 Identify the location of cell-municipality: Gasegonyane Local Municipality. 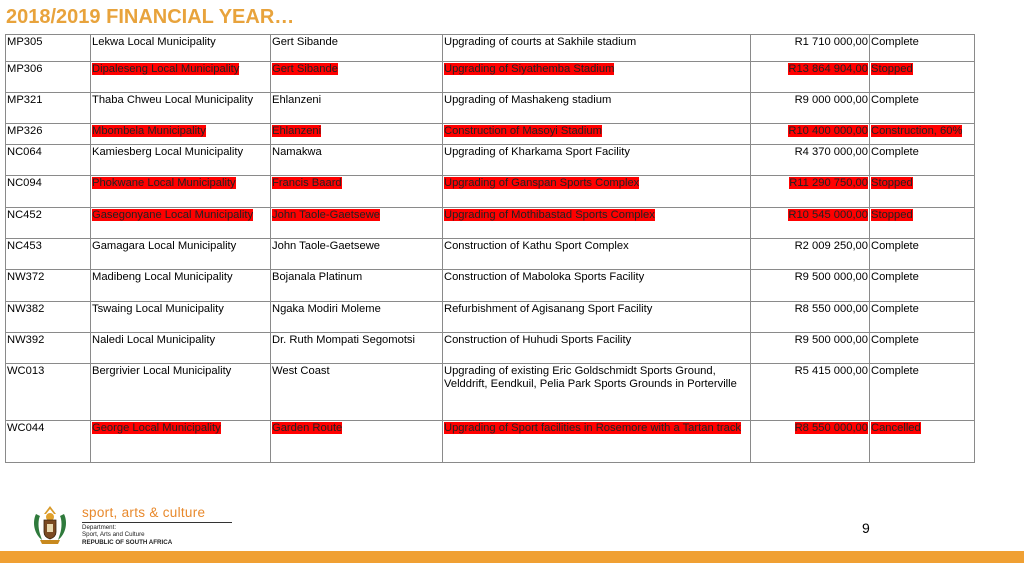
(180, 223).